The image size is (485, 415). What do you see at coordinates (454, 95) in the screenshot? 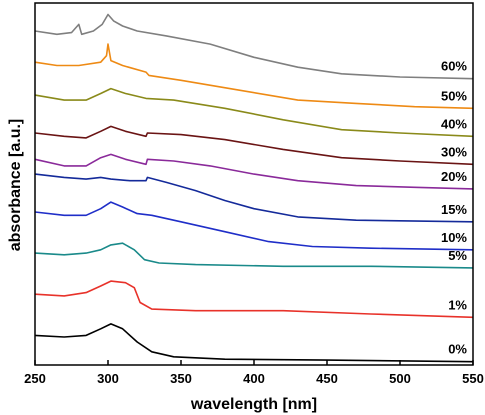
I see `series-label-8: 50%` at bounding box center [454, 95].